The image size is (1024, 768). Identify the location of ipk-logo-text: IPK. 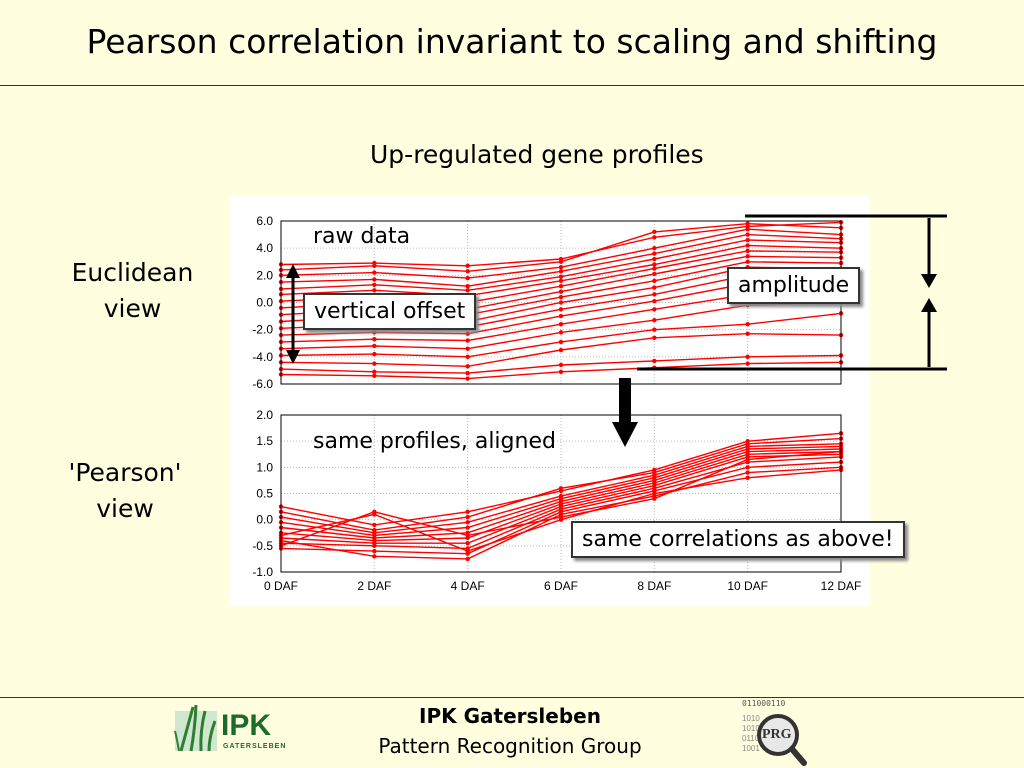
(246, 725).